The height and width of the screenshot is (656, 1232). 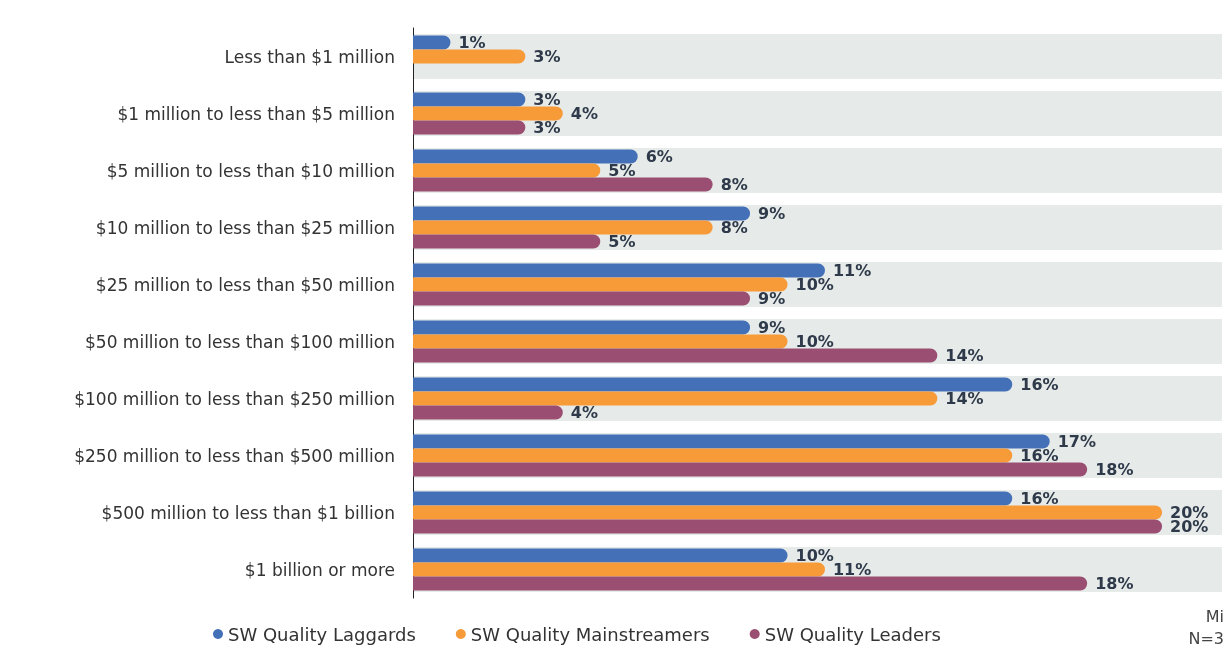 What do you see at coordinates (234, 398) in the screenshot?
I see `y-tick-label: $100 million to less than $250 million` at bounding box center [234, 398].